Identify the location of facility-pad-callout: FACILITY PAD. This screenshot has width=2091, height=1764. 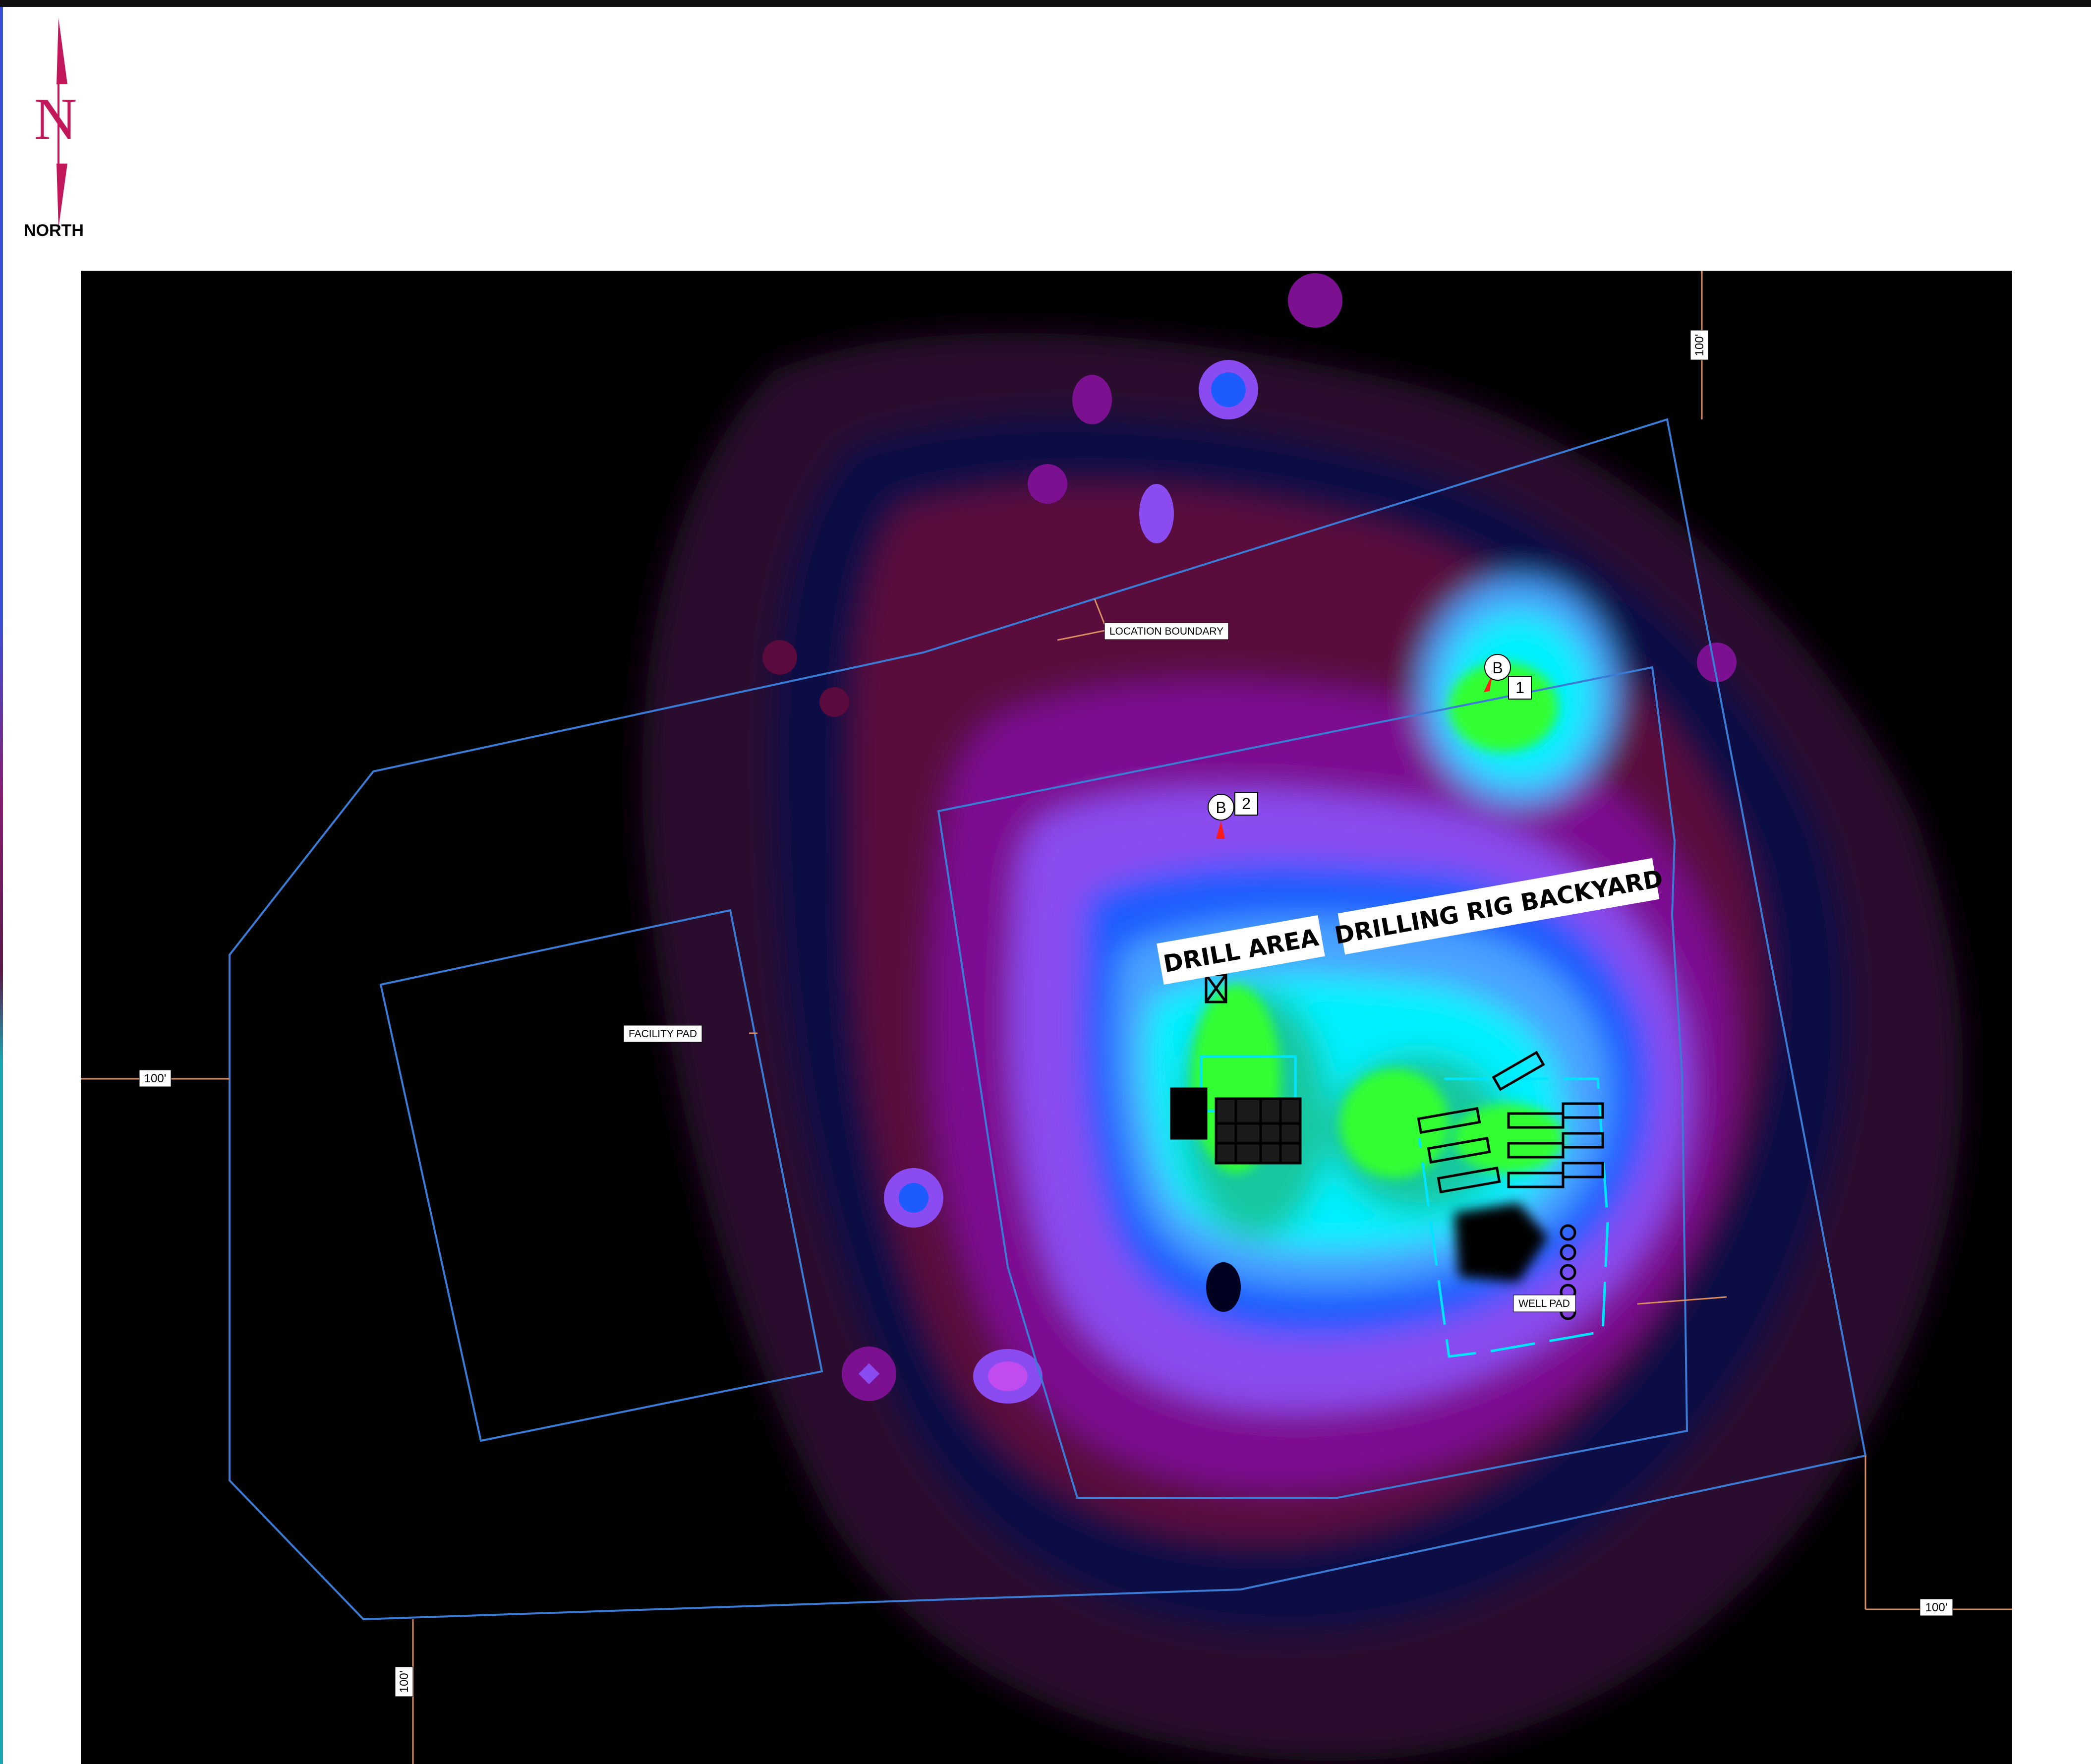
(663, 1033).